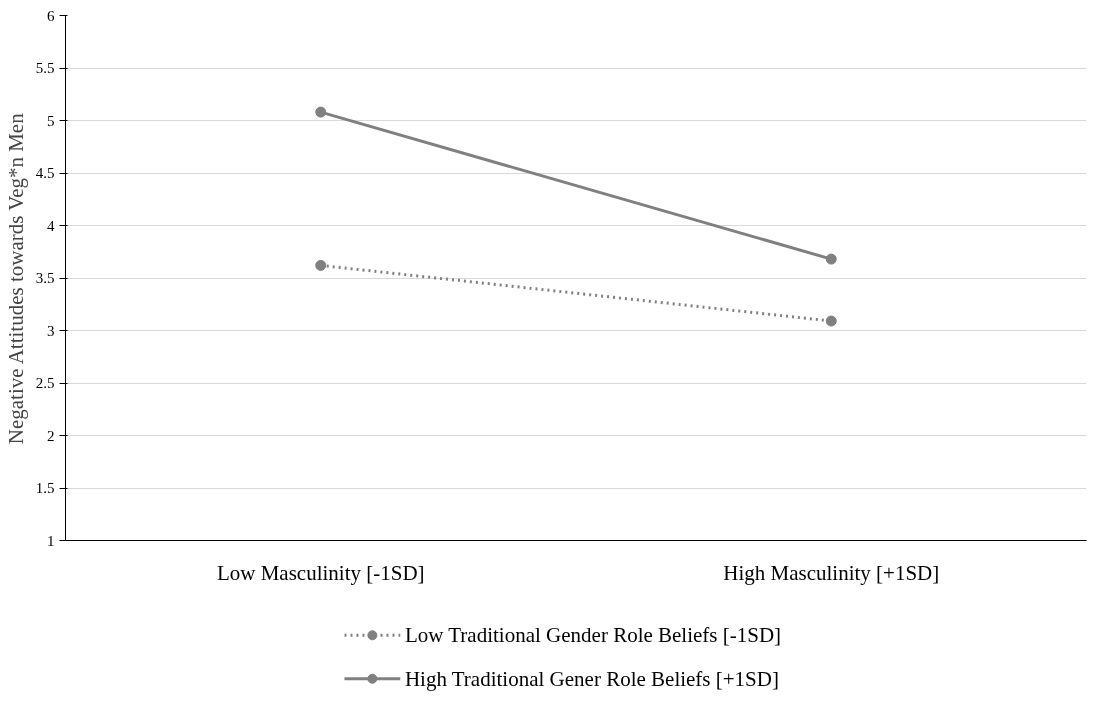  What do you see at coordinates (51, 15) in the screenshot?
I see `y-tick-label: 6` at bounding box center [51, 15].